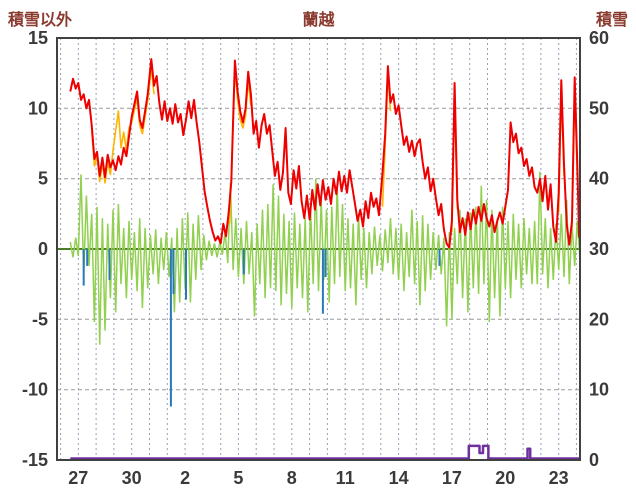 This screenshot has width=636, height=501. Describe the element at coordinates (559, 478) in the screenshot. I see `svg-text: 23` at that location.